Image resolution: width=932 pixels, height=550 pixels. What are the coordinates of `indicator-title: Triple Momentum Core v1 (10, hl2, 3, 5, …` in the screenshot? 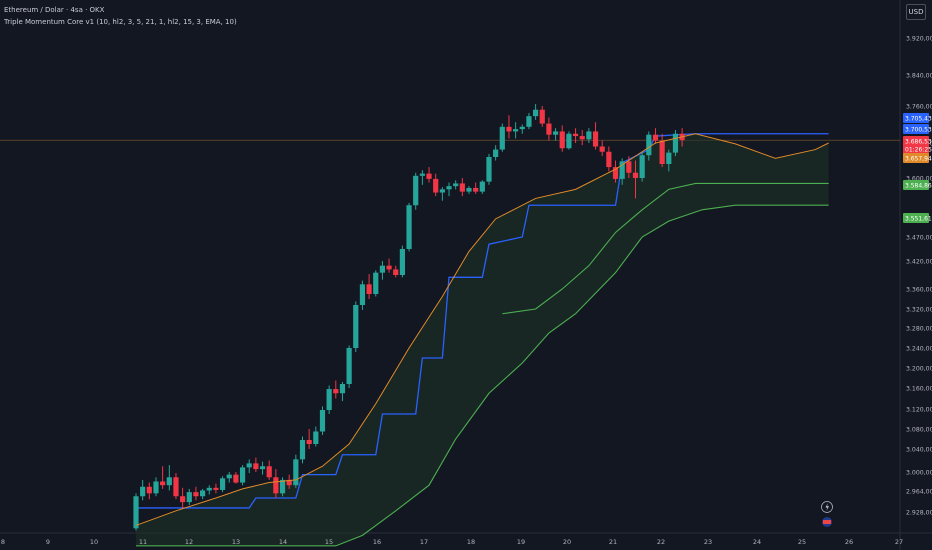 It's located at (120, 22).